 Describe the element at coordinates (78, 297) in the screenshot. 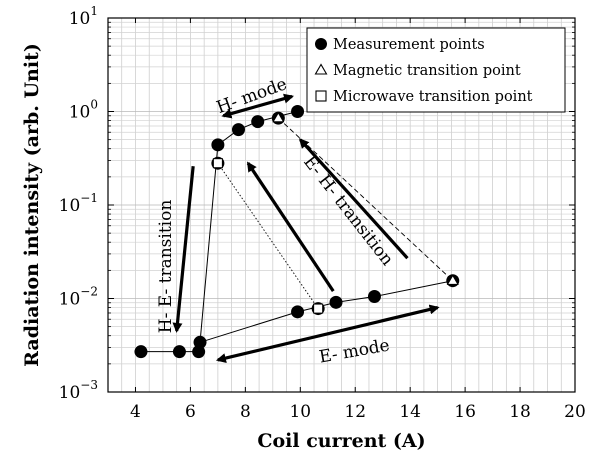

I see `y-tick-label: 10⁻²` at that location.